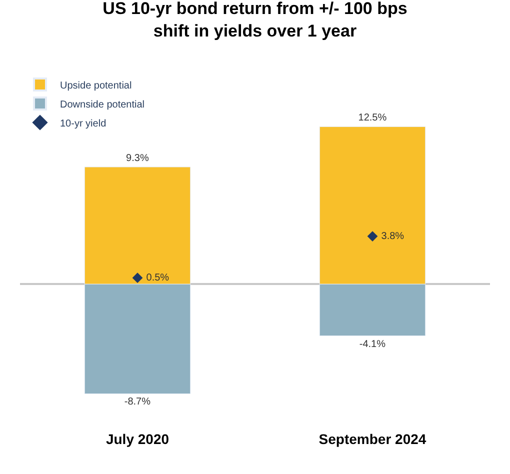  What do you see at coordinates (157, 278) in the screenshot?
I see `data-label: 0.5%` at bounding box center [157, 278].